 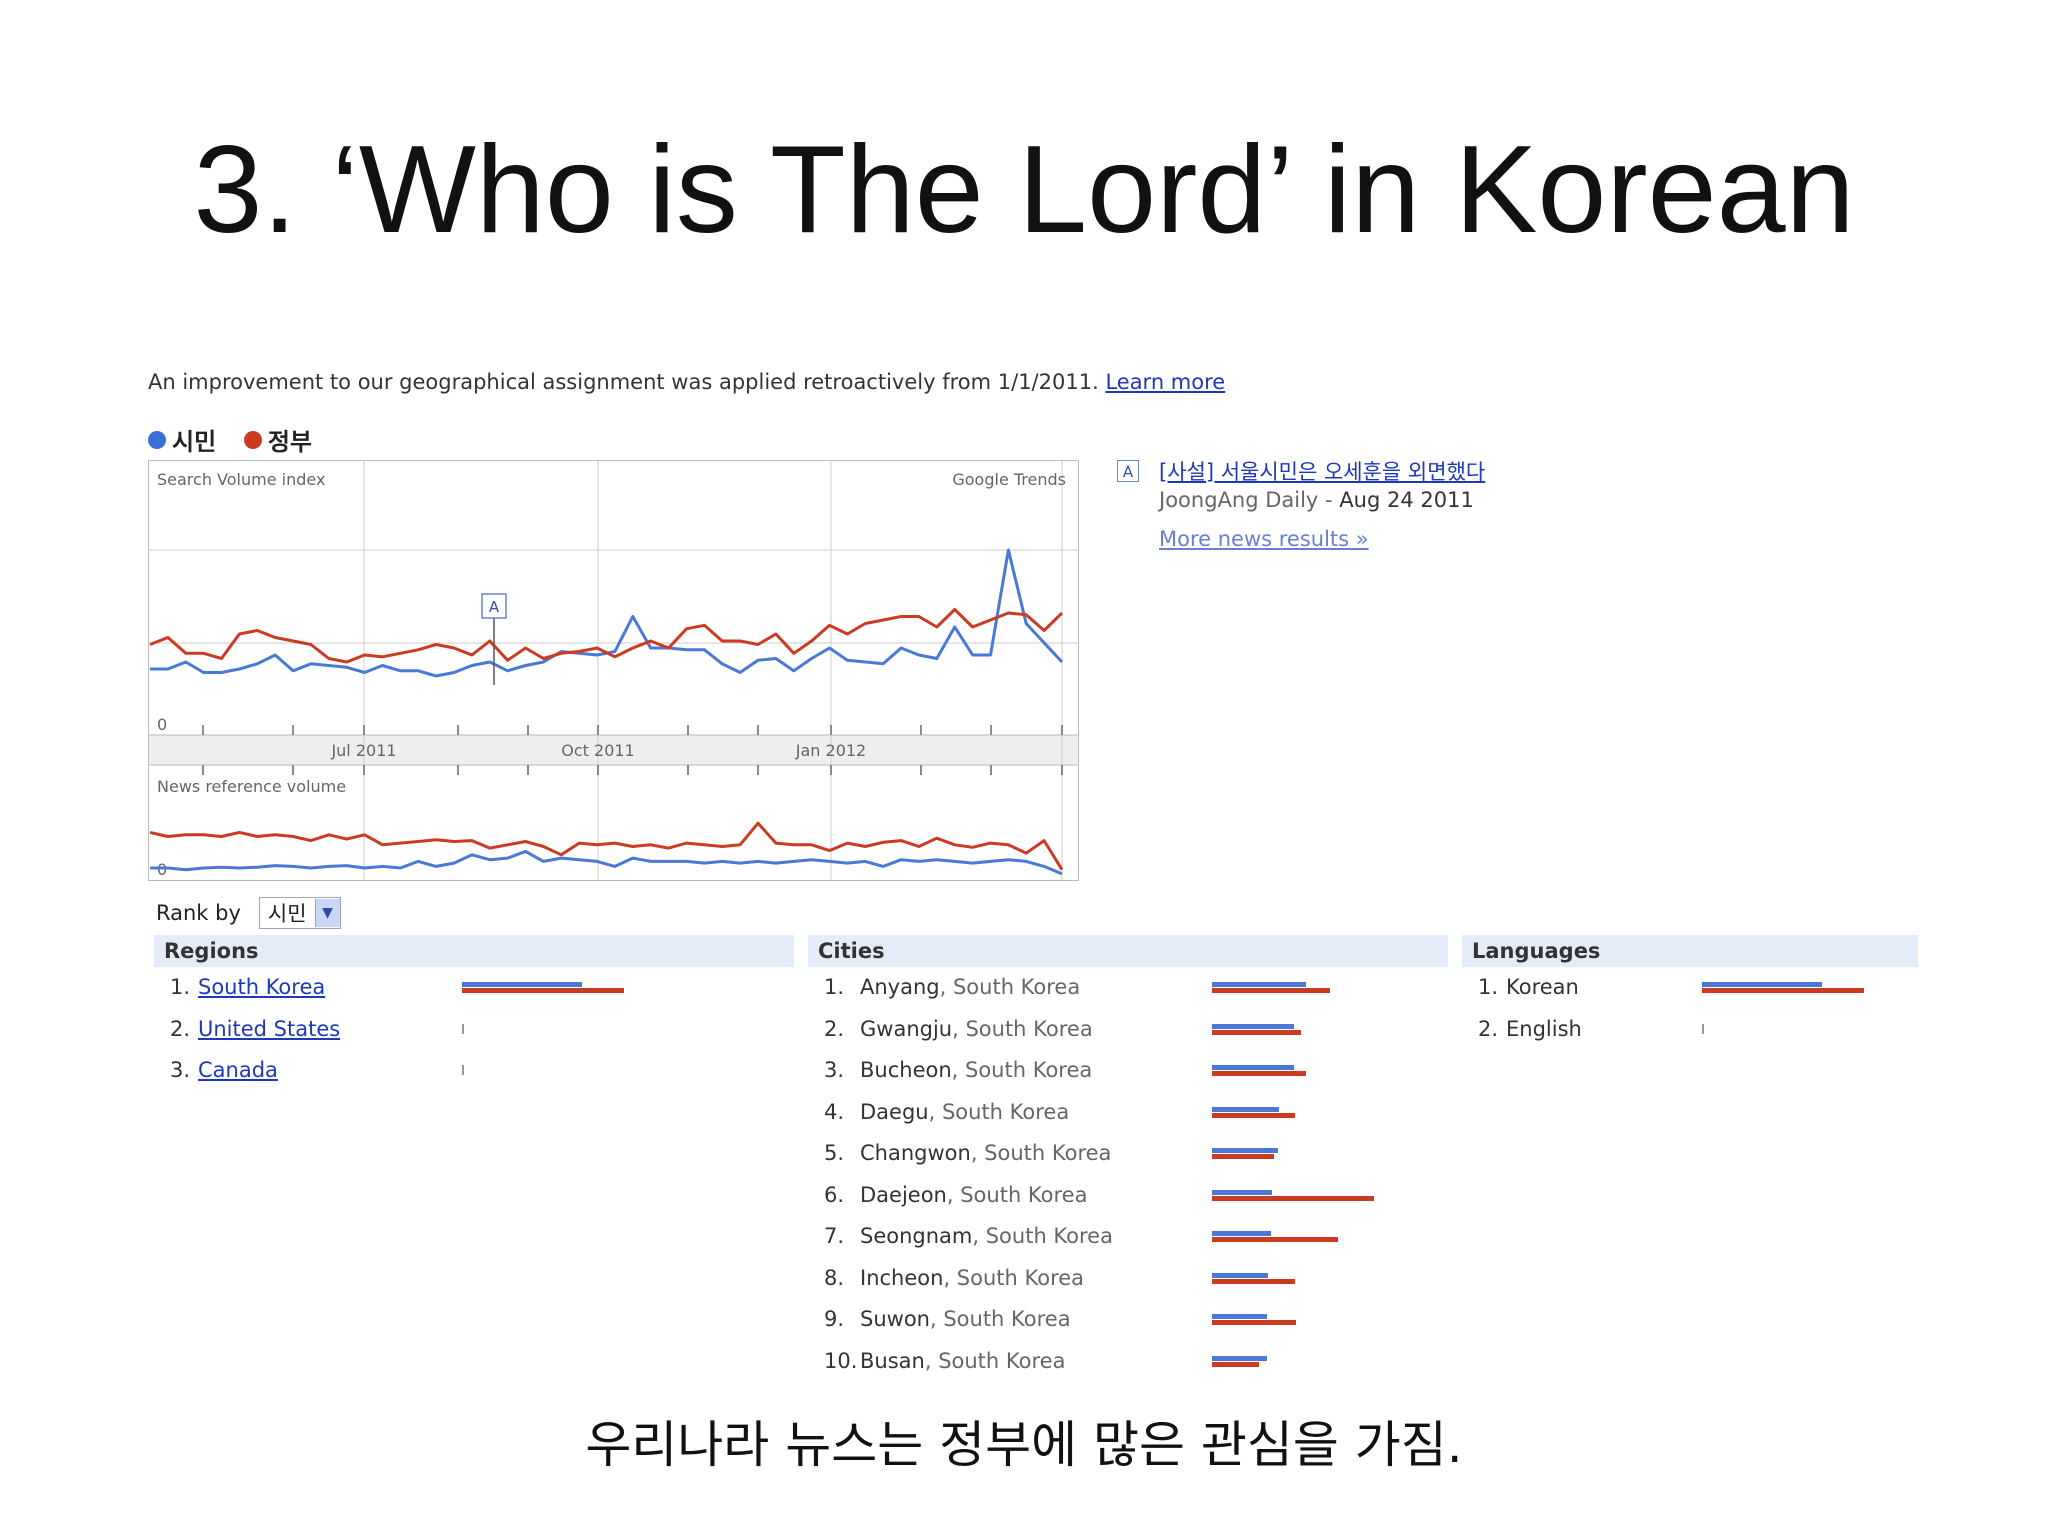 I want to click on chart-frame, so click(x=613, y=670).